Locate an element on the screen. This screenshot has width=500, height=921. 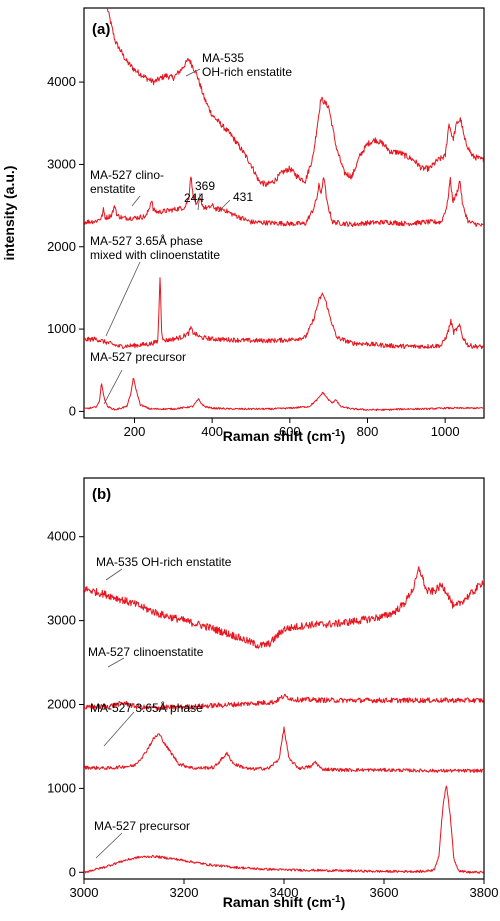
panel-b-y-tick-label: 4000 is located at coordinates (61, 536).